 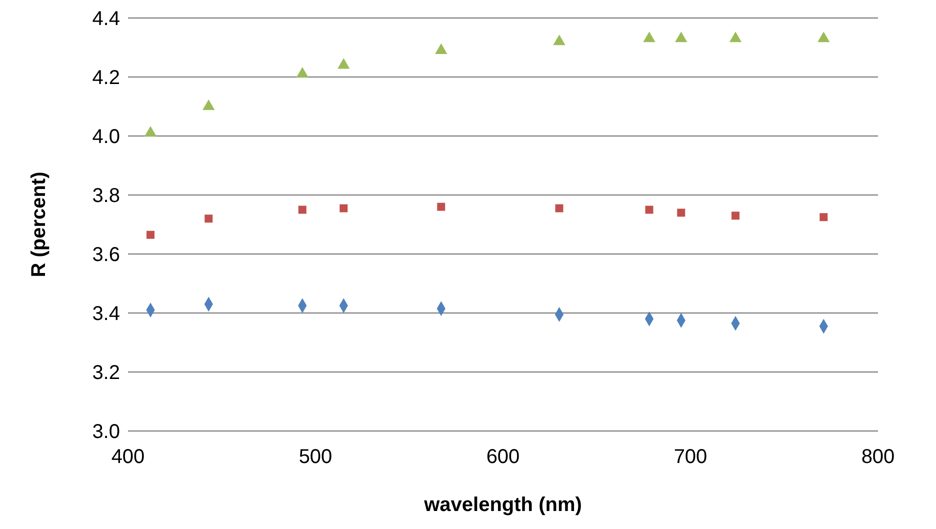 What do you see at coordinates (315, 457) in the screenshot?
I see `x-tick-label: 500` at bounding box center [315, 457].